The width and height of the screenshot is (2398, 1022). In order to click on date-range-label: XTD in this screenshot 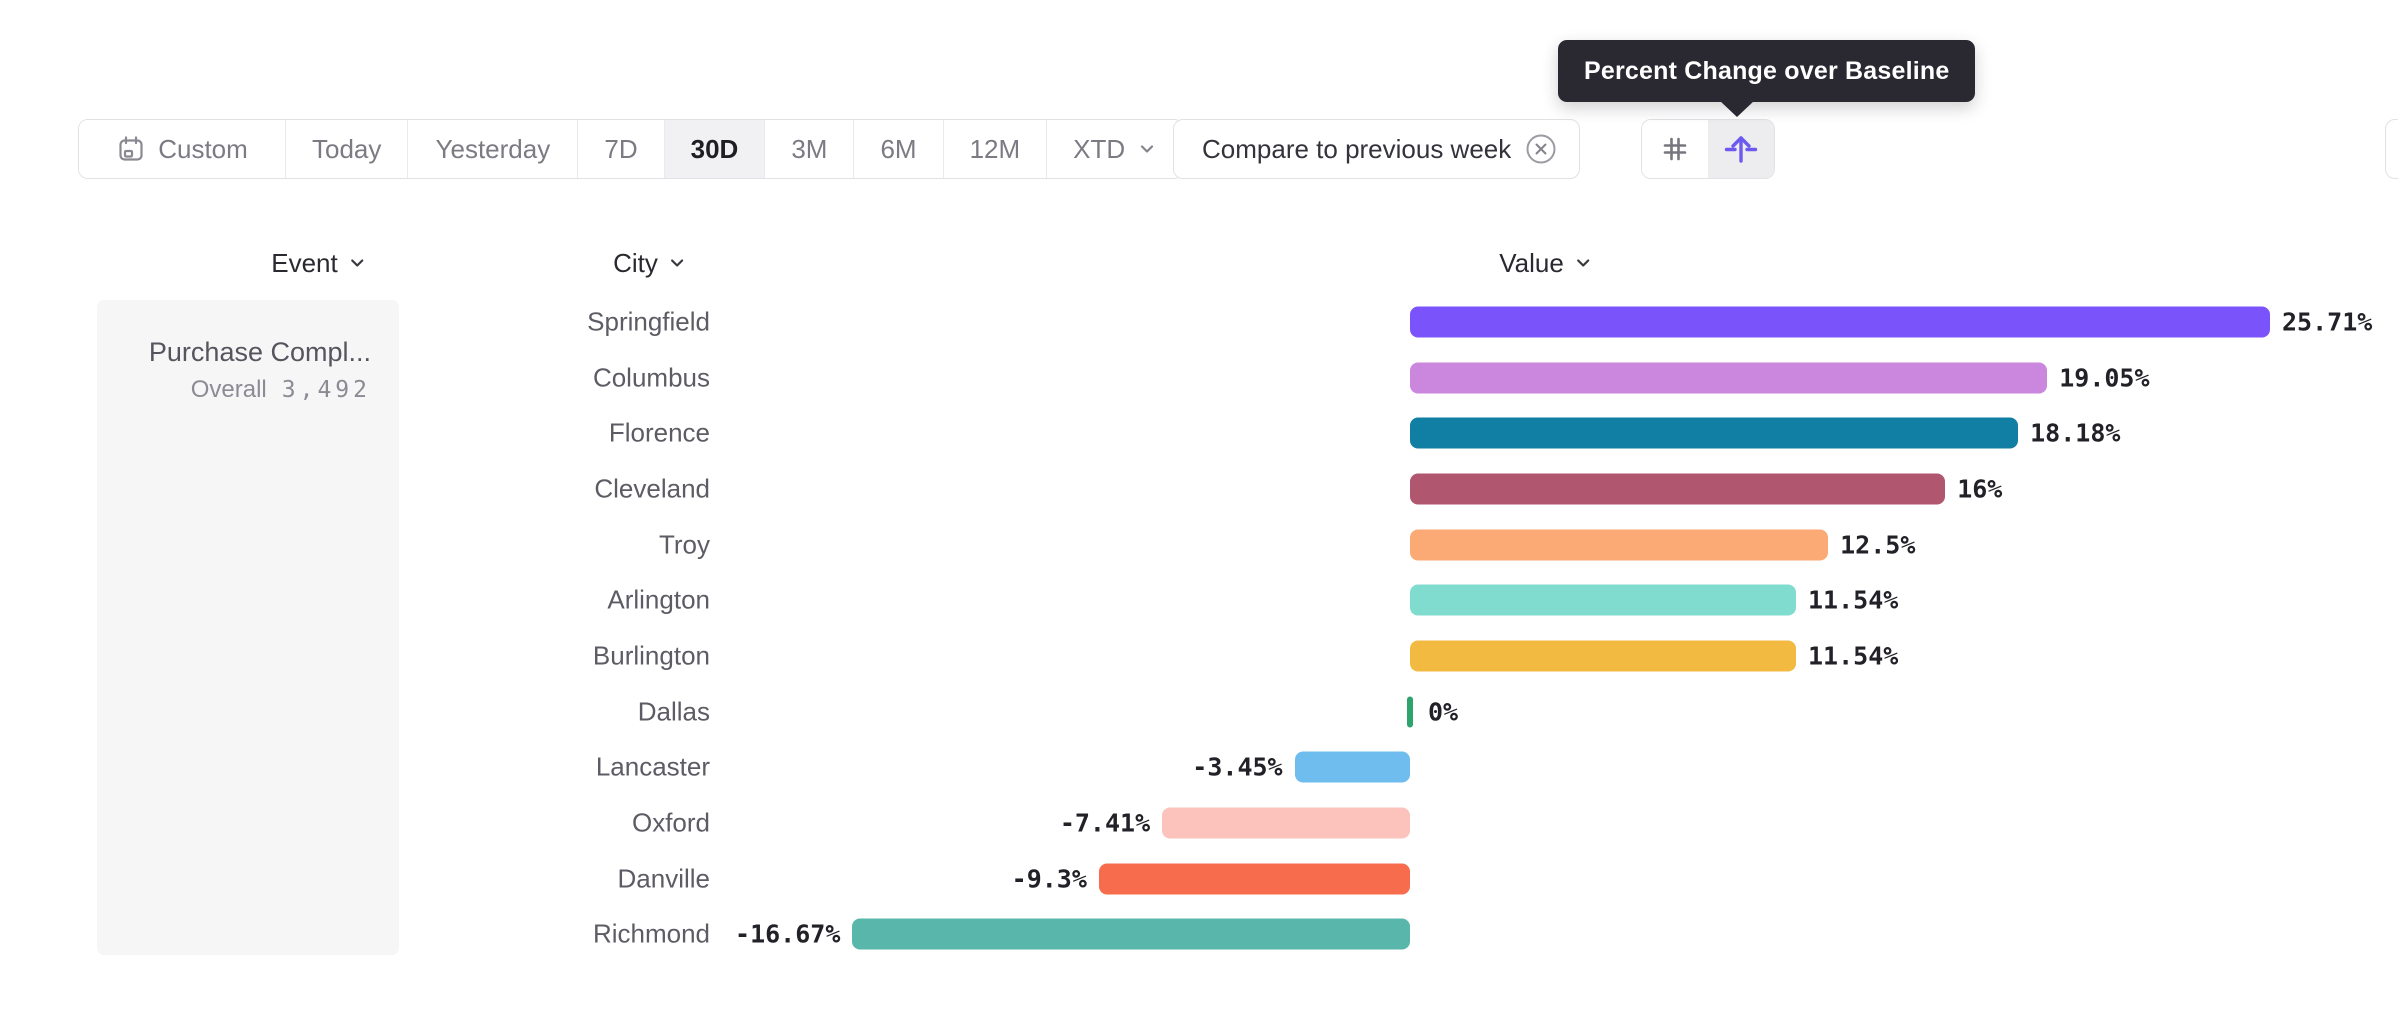, I will do `click(1099, 148)`.